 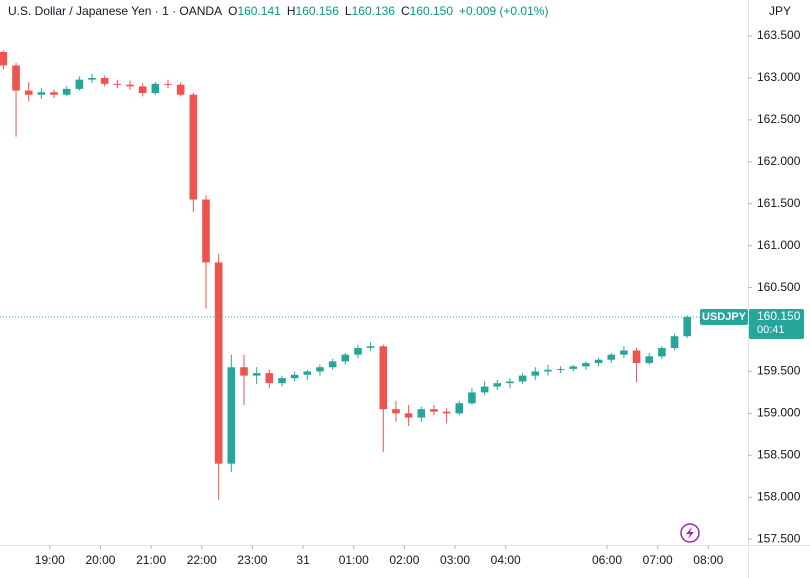 What do you see at coordinates (779, 203) in the screenshot?
I see `y-tick-label: 161.500` at bounding box center [779, 203].